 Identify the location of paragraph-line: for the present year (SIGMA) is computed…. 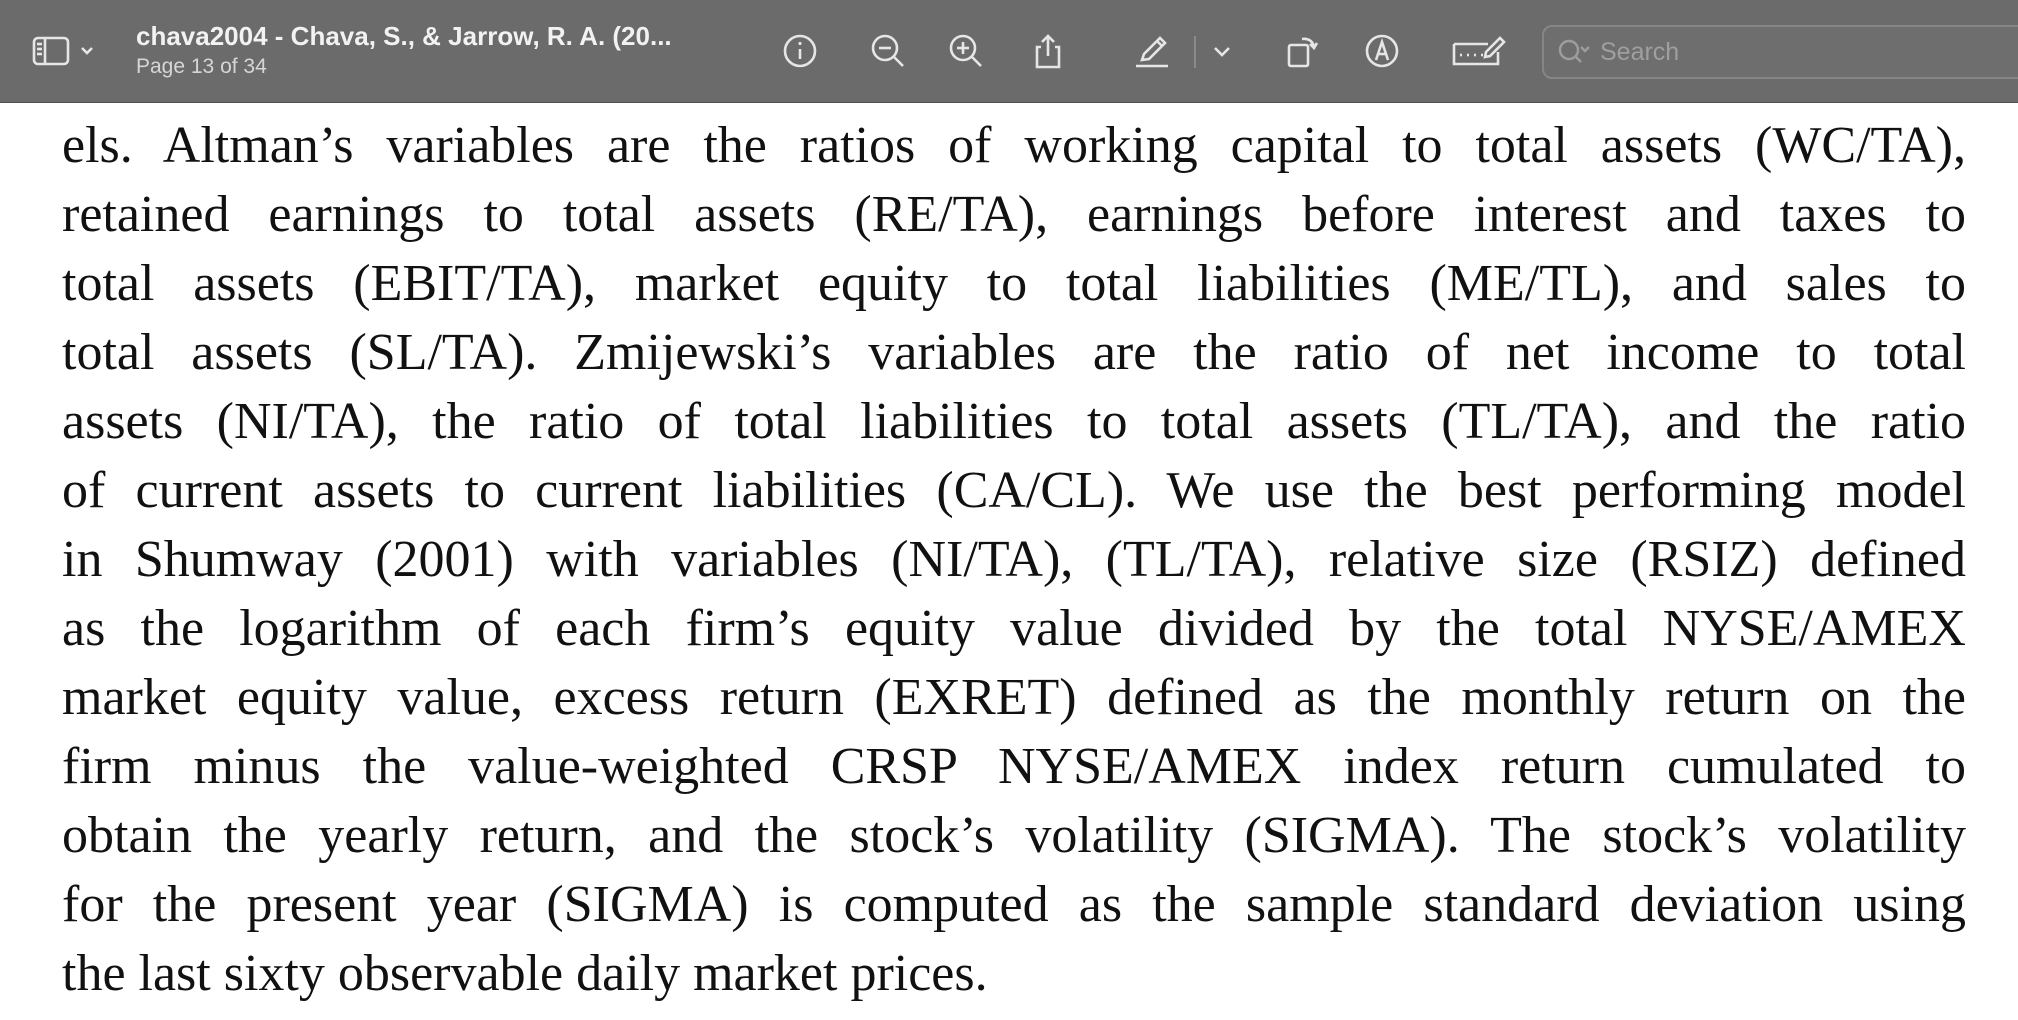
(1014, 904).